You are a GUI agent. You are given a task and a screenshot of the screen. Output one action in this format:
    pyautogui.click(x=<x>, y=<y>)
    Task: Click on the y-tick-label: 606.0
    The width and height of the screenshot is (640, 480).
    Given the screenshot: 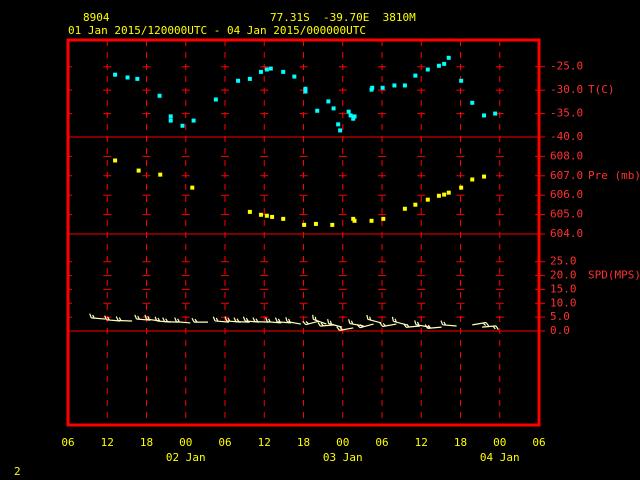 What is the action you would take?
    pyautogui.click(x=566, y=194)
    